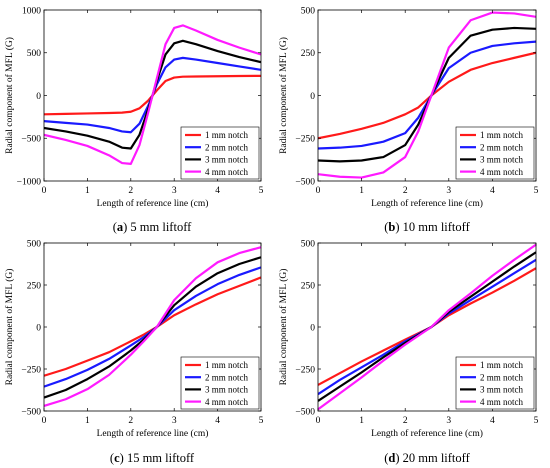  I want to click on panel-caption-id: a, so click(120, 227).